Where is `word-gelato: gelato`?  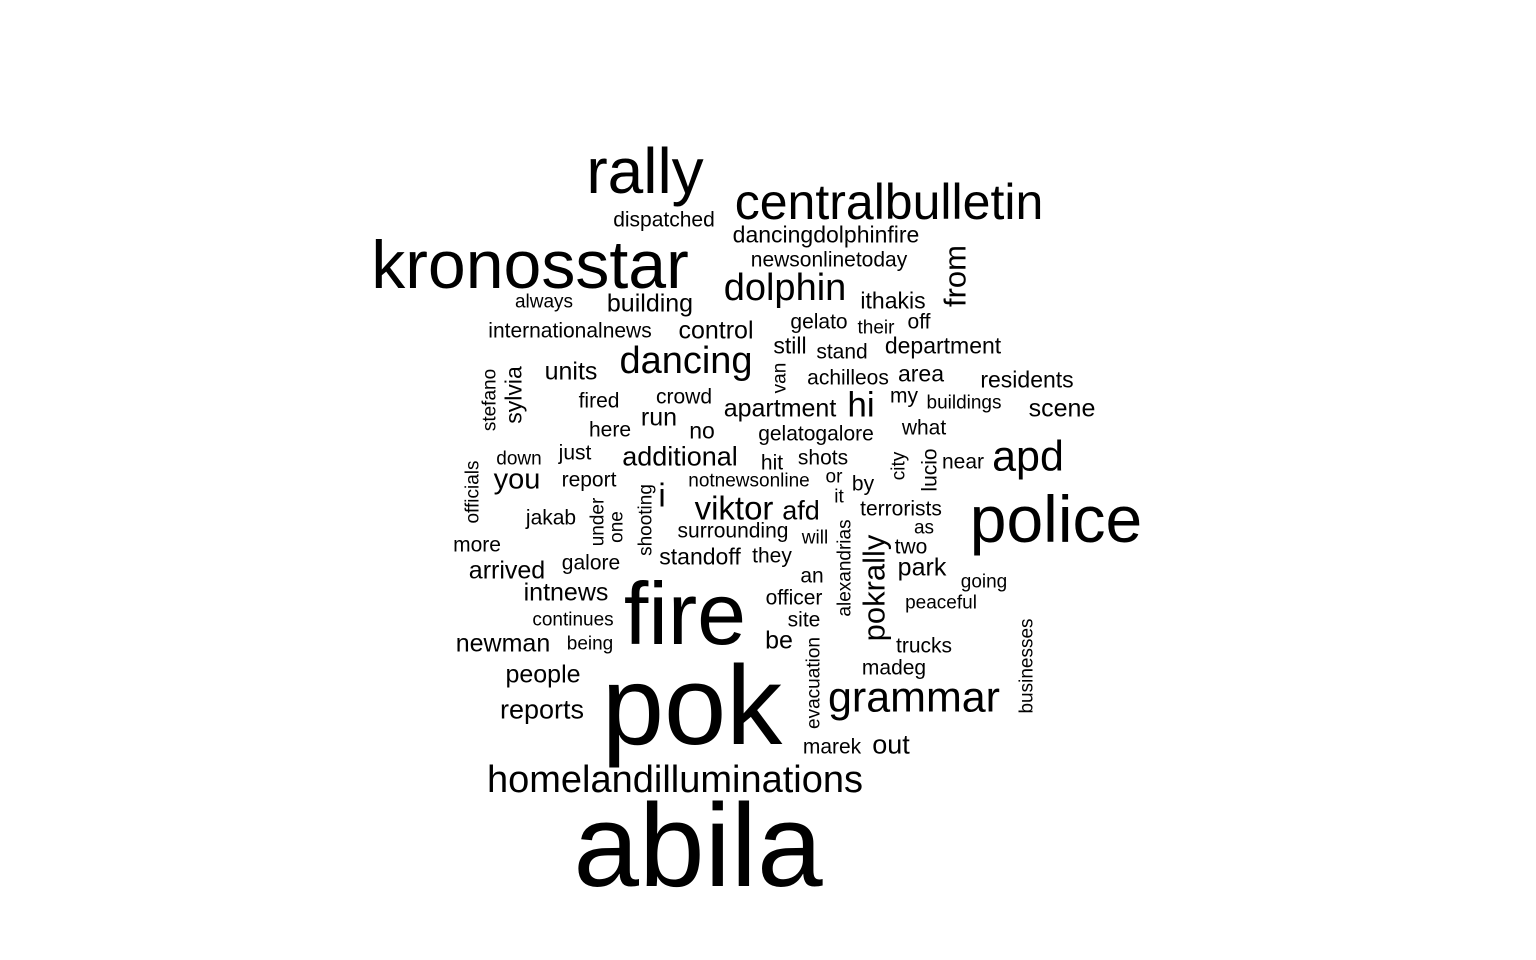
word-gelato: gelato is located at coordinates (819, 322).